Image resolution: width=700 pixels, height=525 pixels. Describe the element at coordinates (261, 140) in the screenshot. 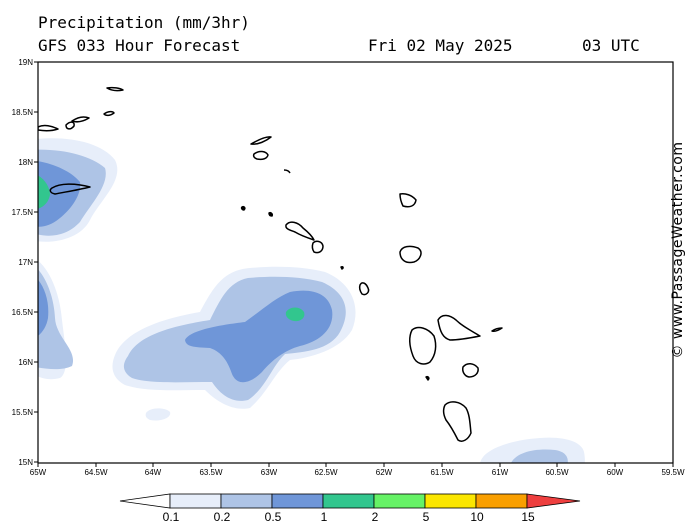

I see `island-anguilla` at that location.